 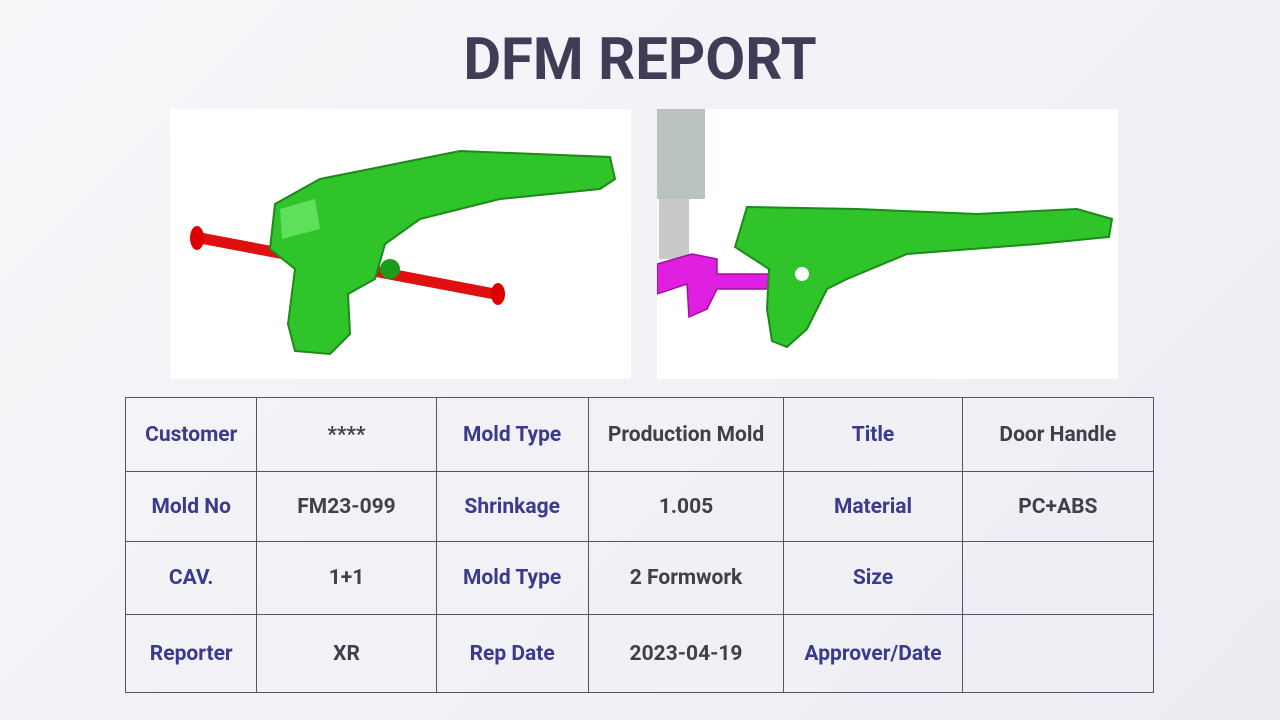 I want to click on field-value: Door Handle, so click(x=1058, y=434).